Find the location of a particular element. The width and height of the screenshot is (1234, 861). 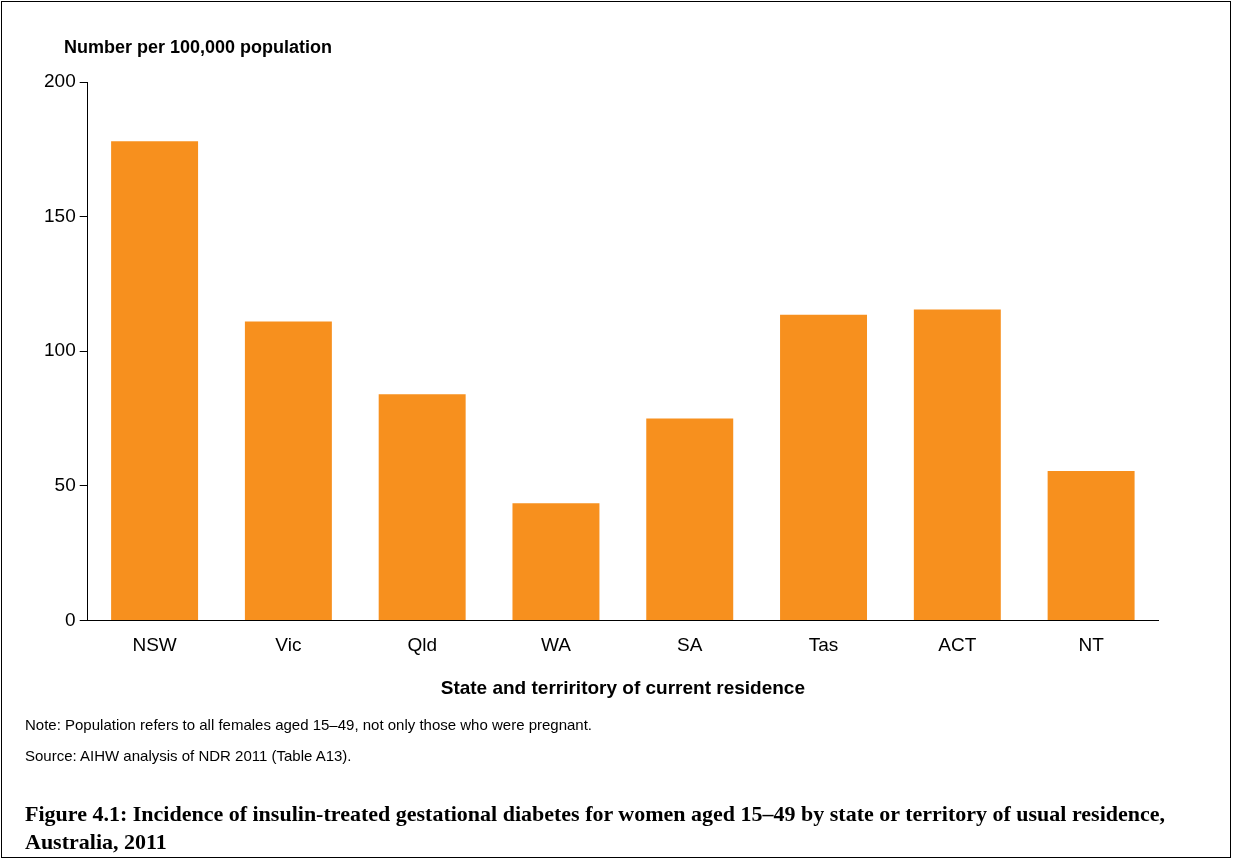

text: Figure 4.1: Incidence of insulin-treated gestational diabetes for women aged 15–49 by state or territory of usual residence, Australia, 2011 is located at coordinates (595, 828).